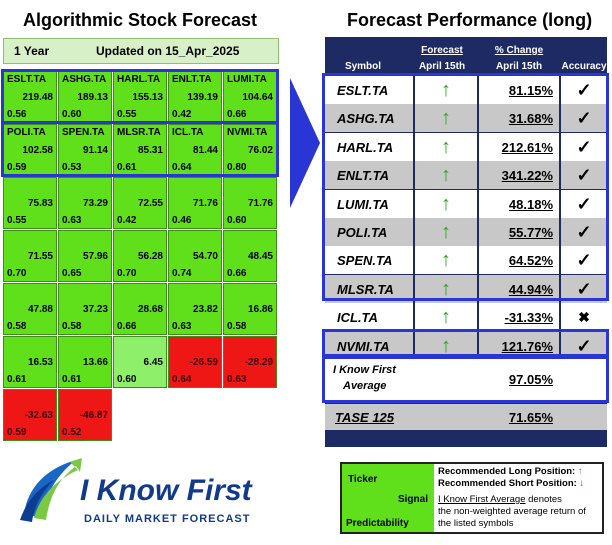 The height and width of the screenshot is (545, 612). I want to click on performance-row: SPEN.TA ↑ 64.52% ✓, so click(466, 260).